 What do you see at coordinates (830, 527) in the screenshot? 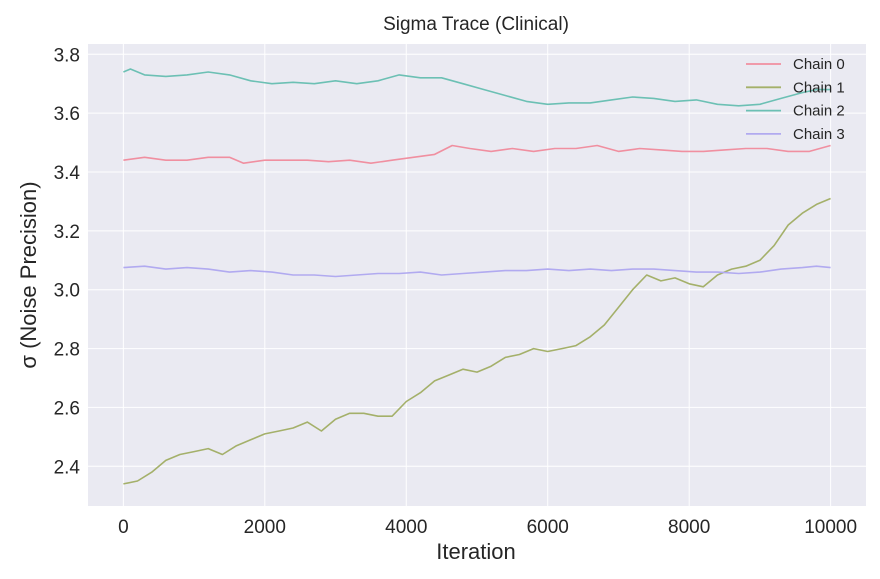
I see `x-tick-label: 10000` at bounding box center [830, 527].